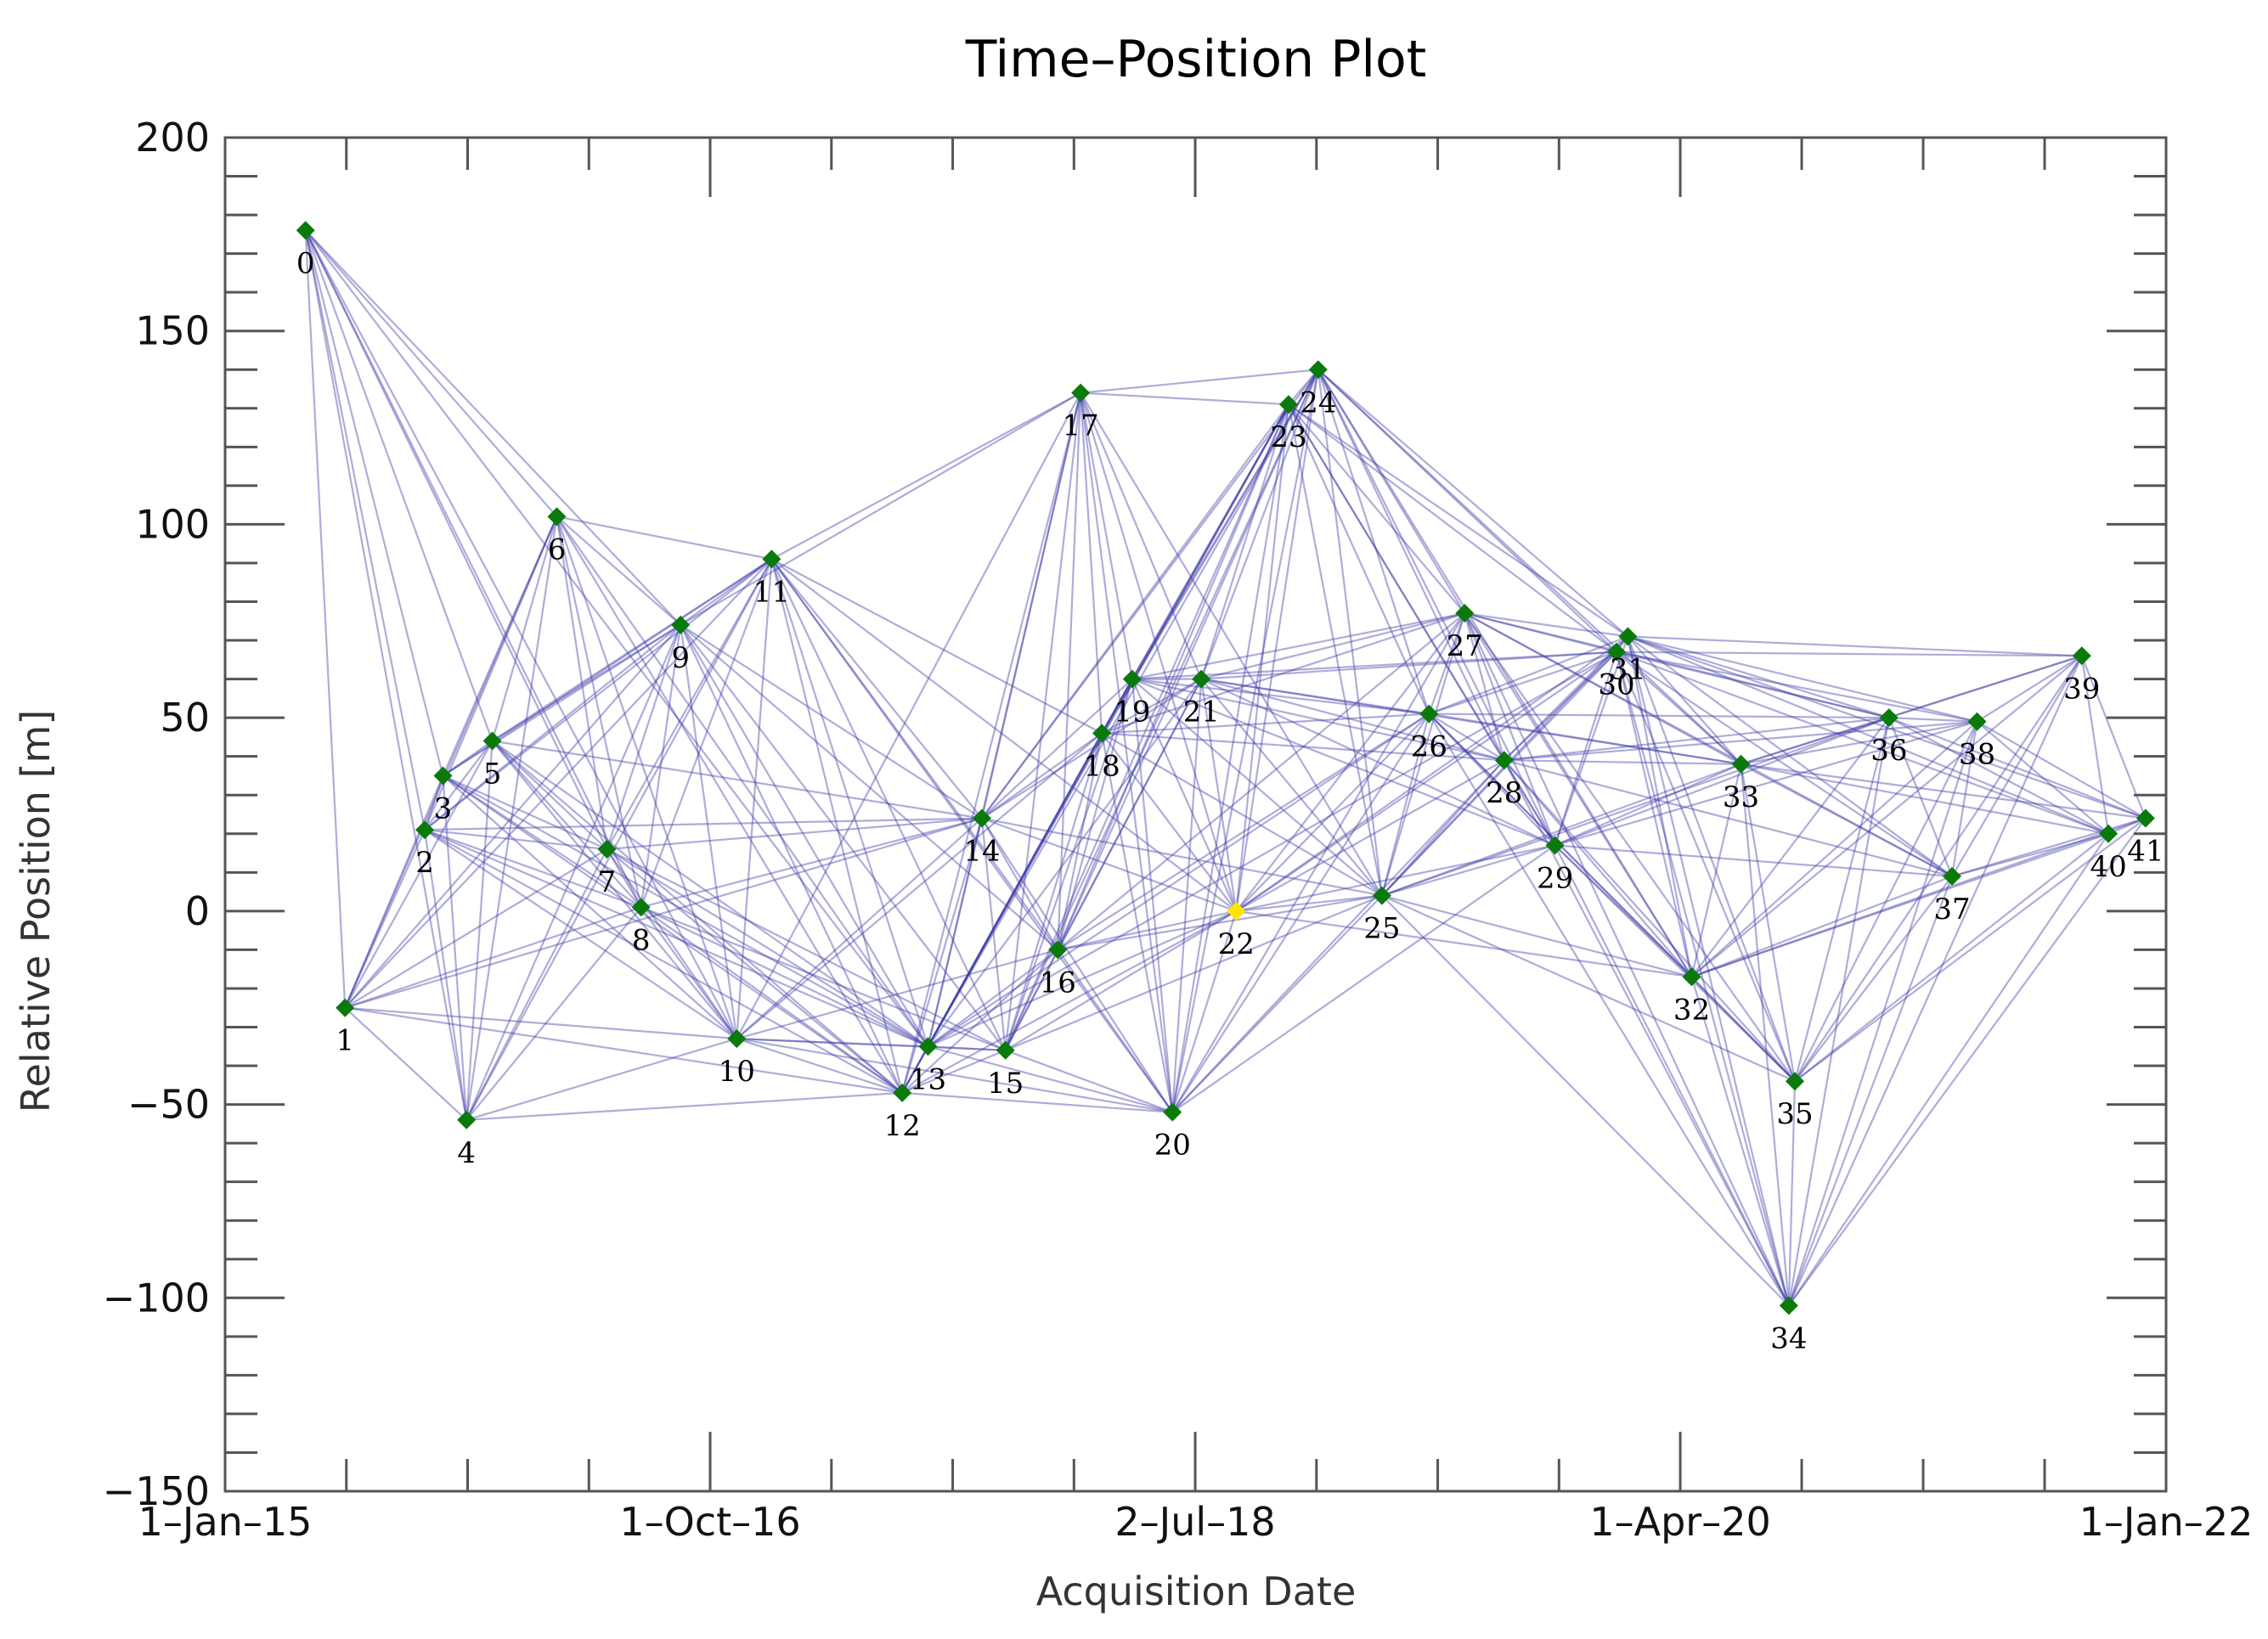  I want to click on point-label-18: 18, so click(1102, 766).